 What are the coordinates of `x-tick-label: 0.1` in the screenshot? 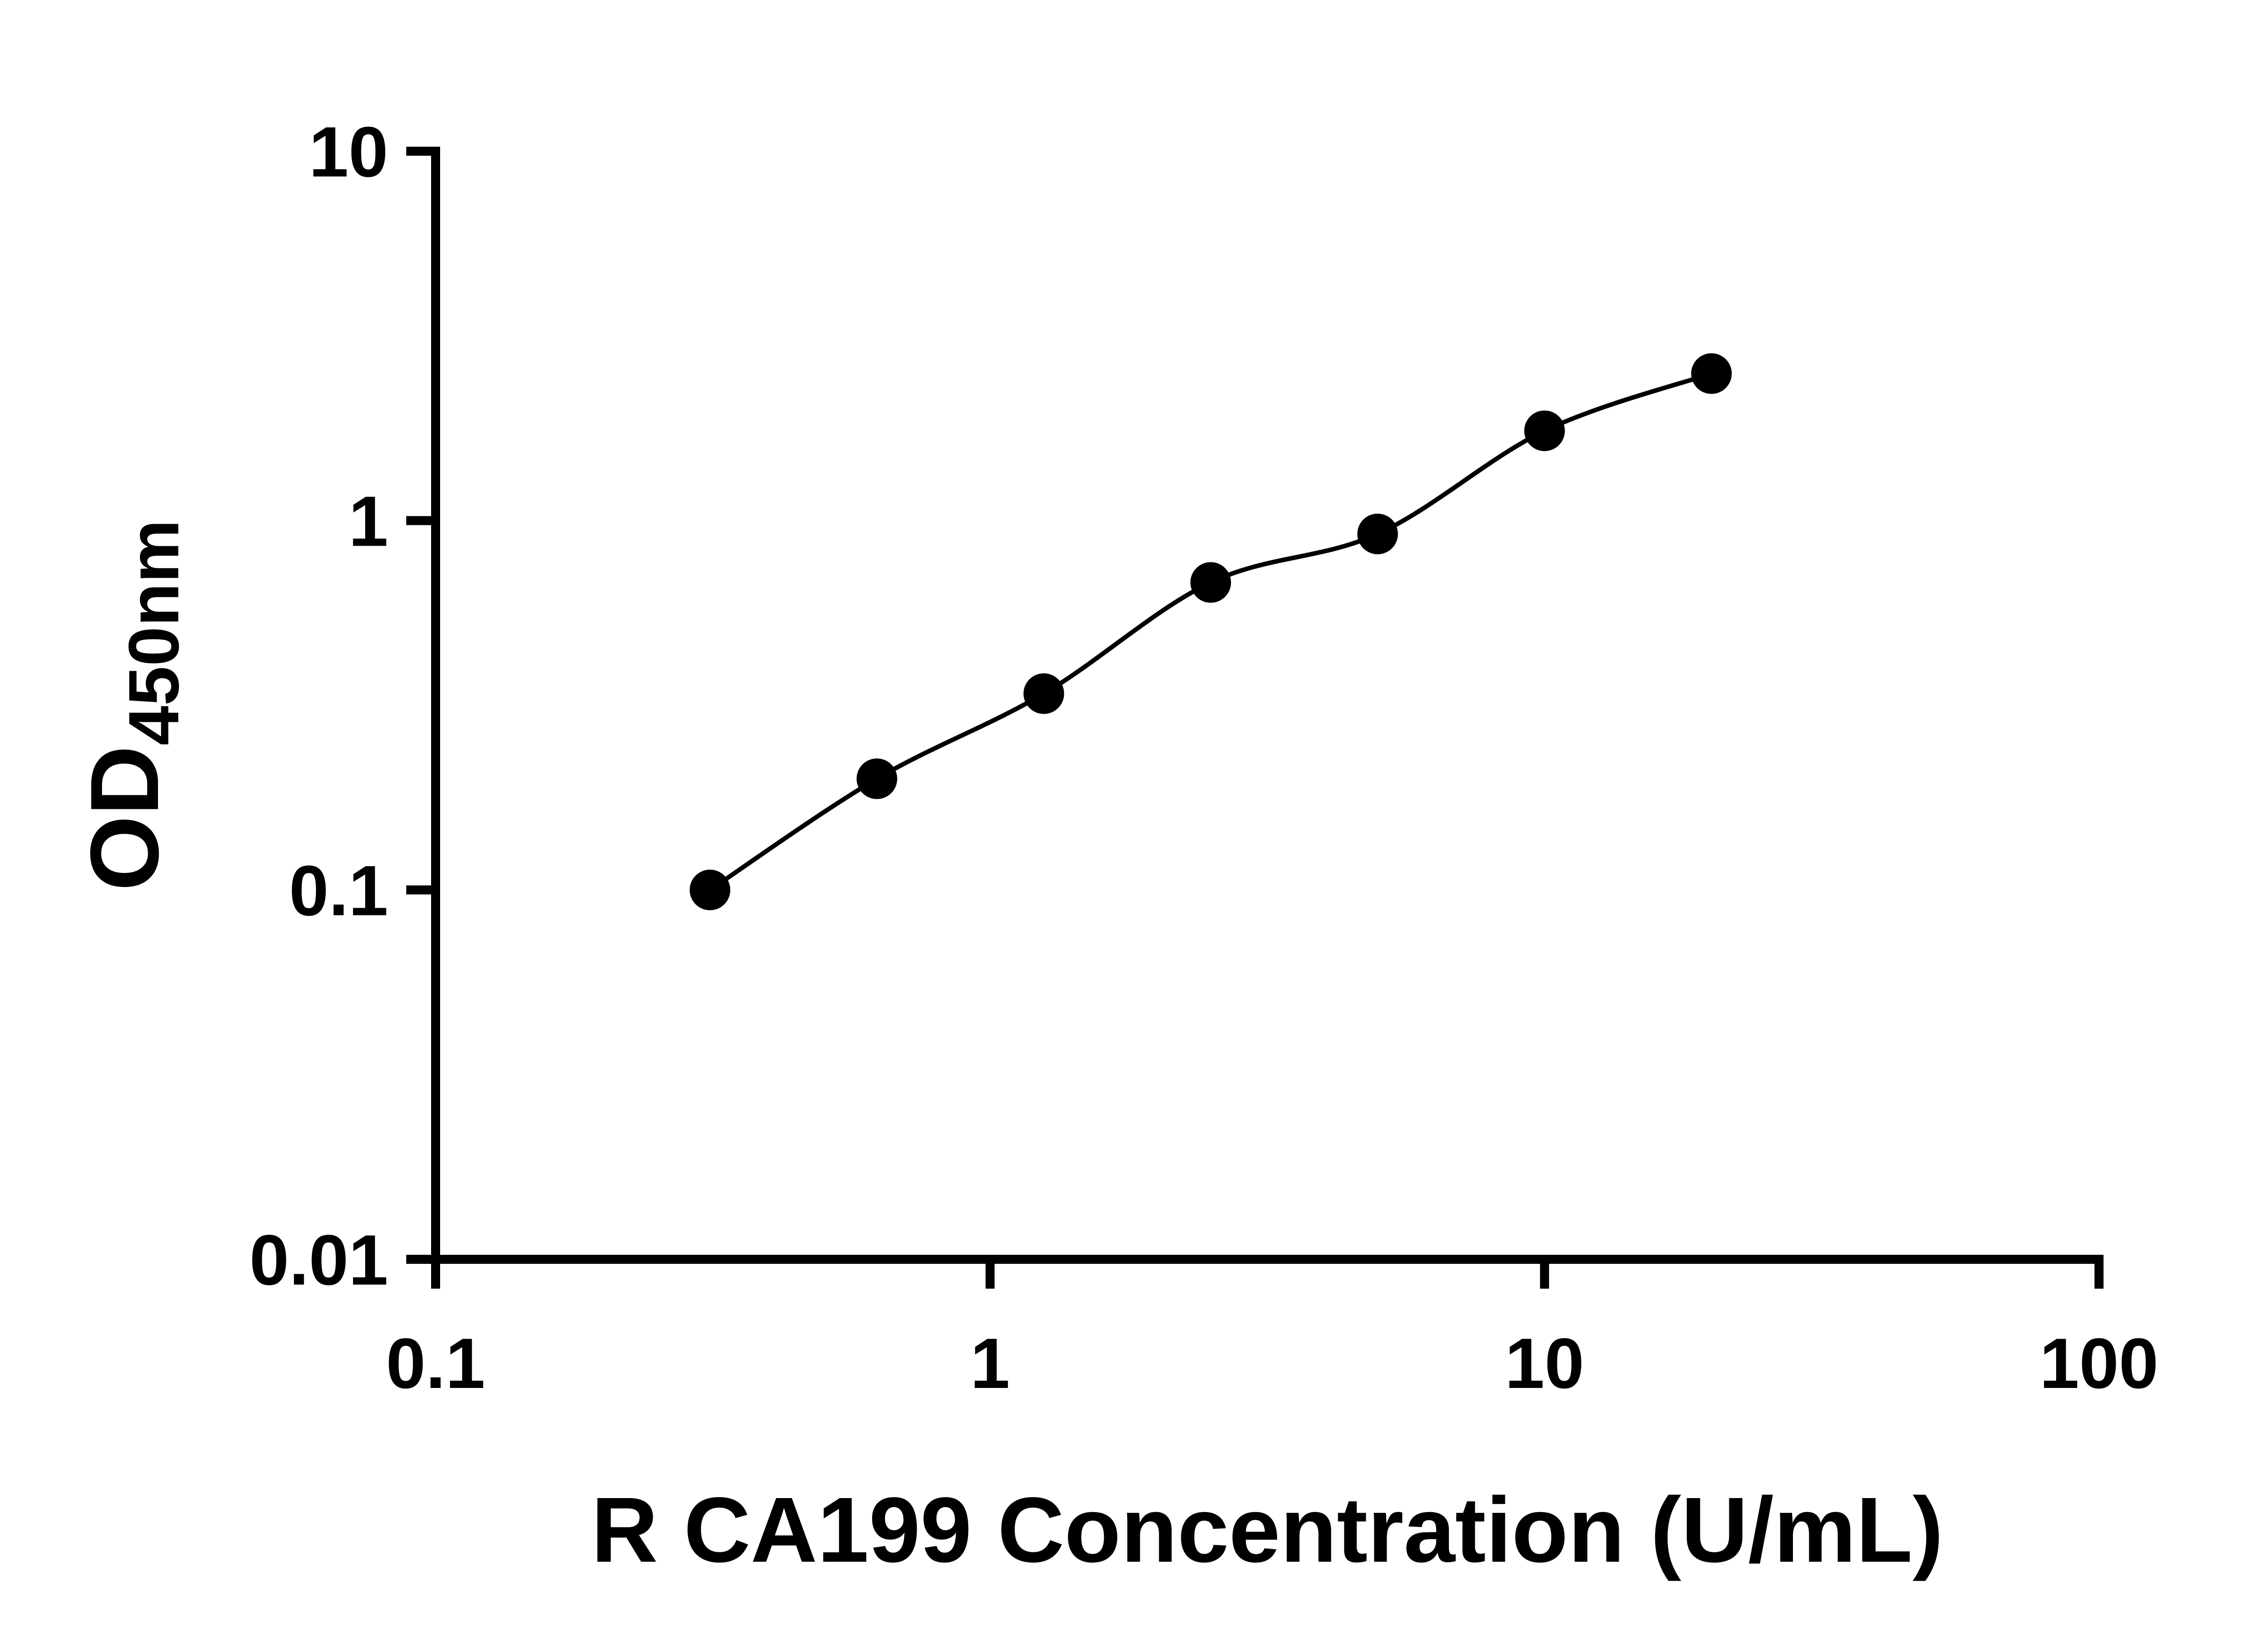 It's located at (436, 1363).